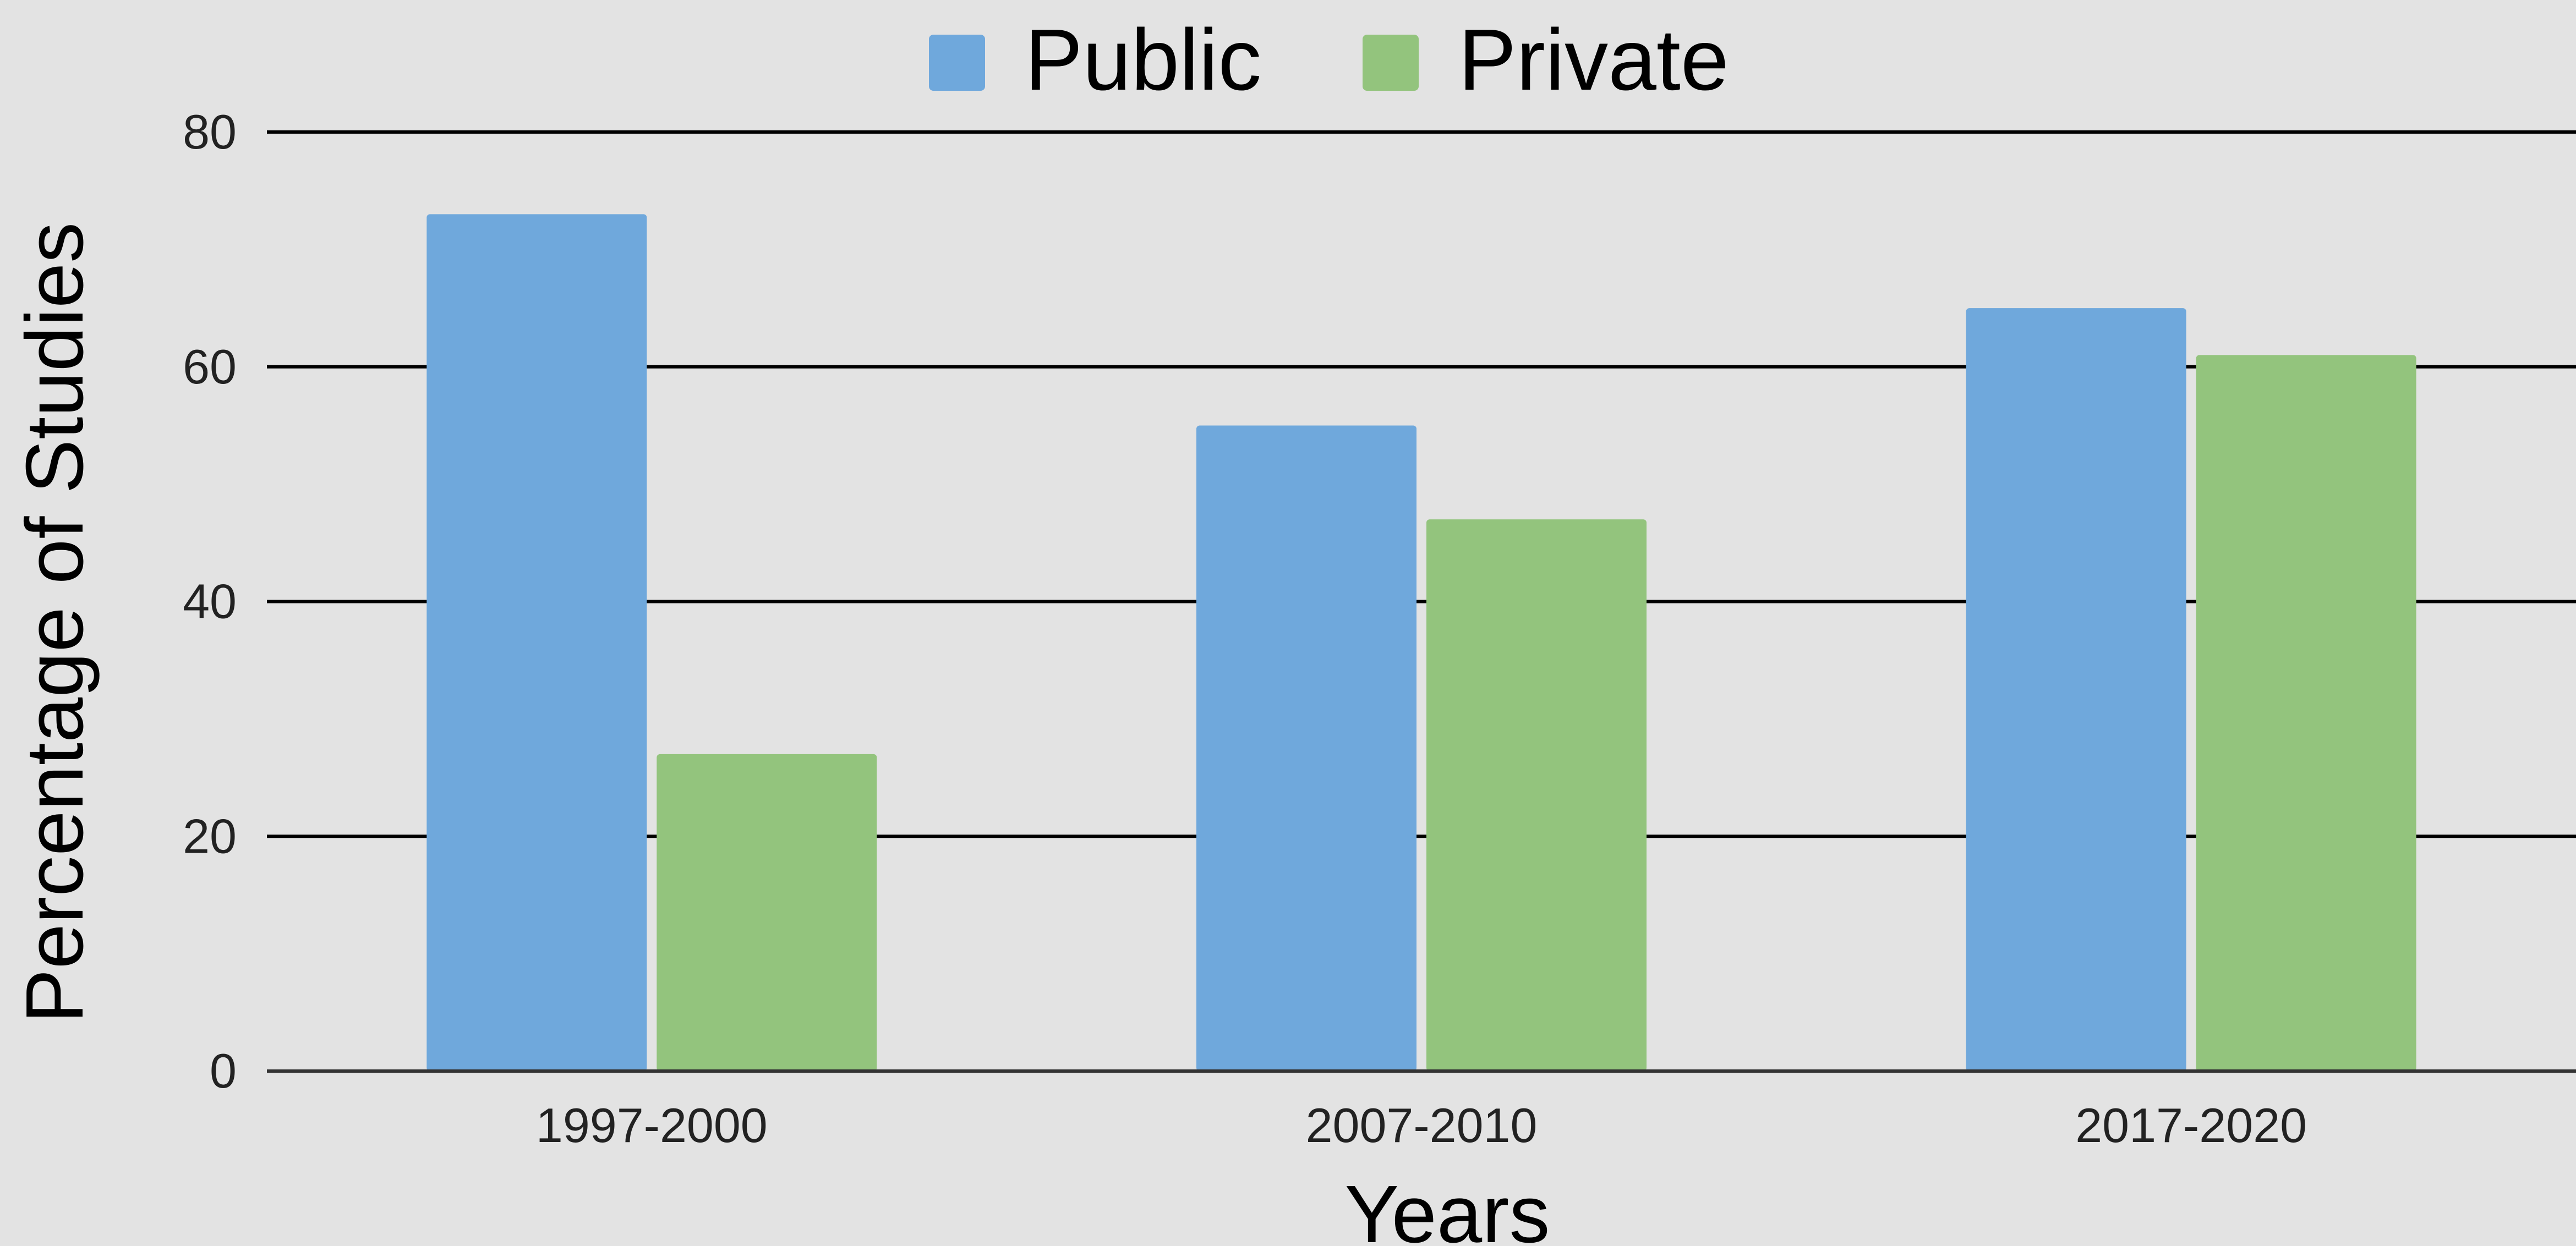  I want to click on y-tick-label: 40, so click(210, 602).